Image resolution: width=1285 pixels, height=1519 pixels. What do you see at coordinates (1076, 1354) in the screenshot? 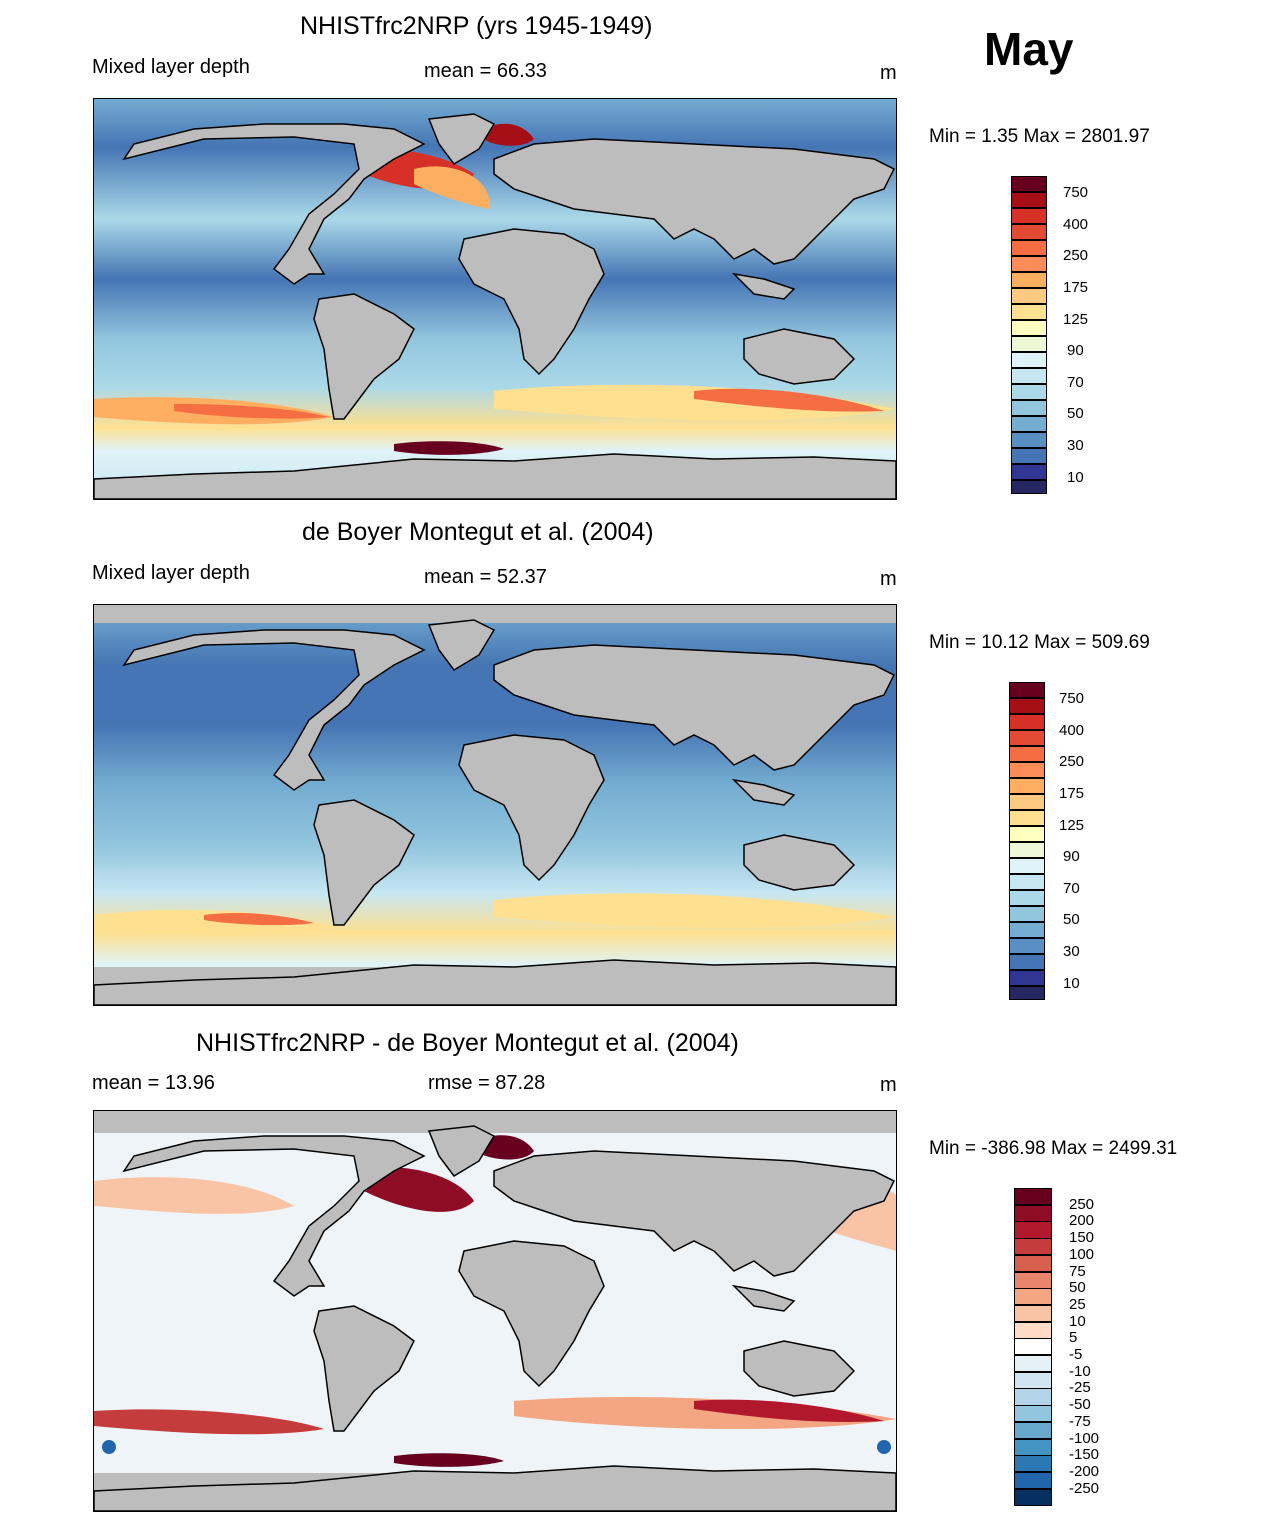
I see `colorbar-tick-label: -5` at bounding box center [1076, 1354].